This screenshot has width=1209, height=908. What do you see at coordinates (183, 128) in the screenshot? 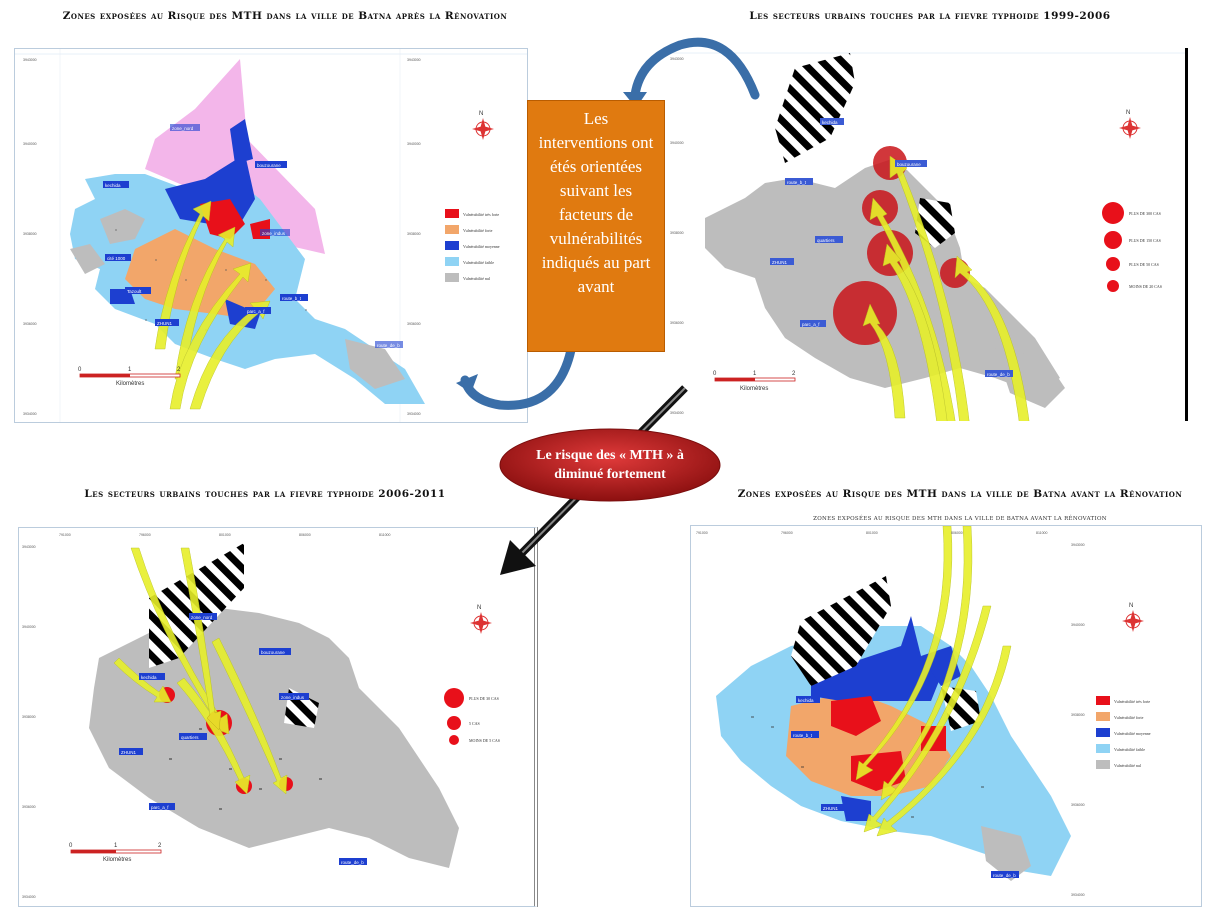
I see `place-label: zone_nord` at bounding box center [183, 128].